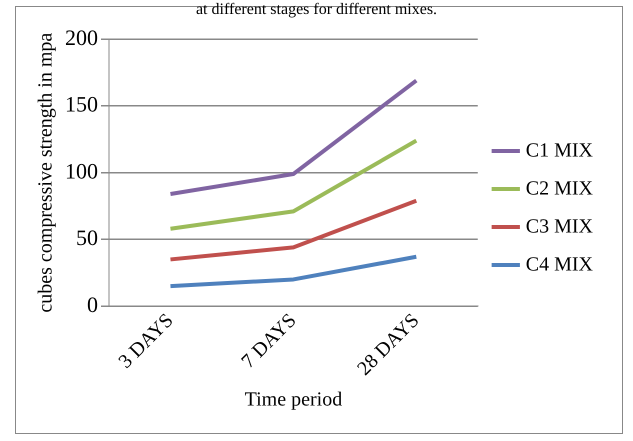 This screenshot has height=441, width=633. Describe the element at coordinates (81, 37) in the screenshot. I see `y-tick-label: 200` at that location.